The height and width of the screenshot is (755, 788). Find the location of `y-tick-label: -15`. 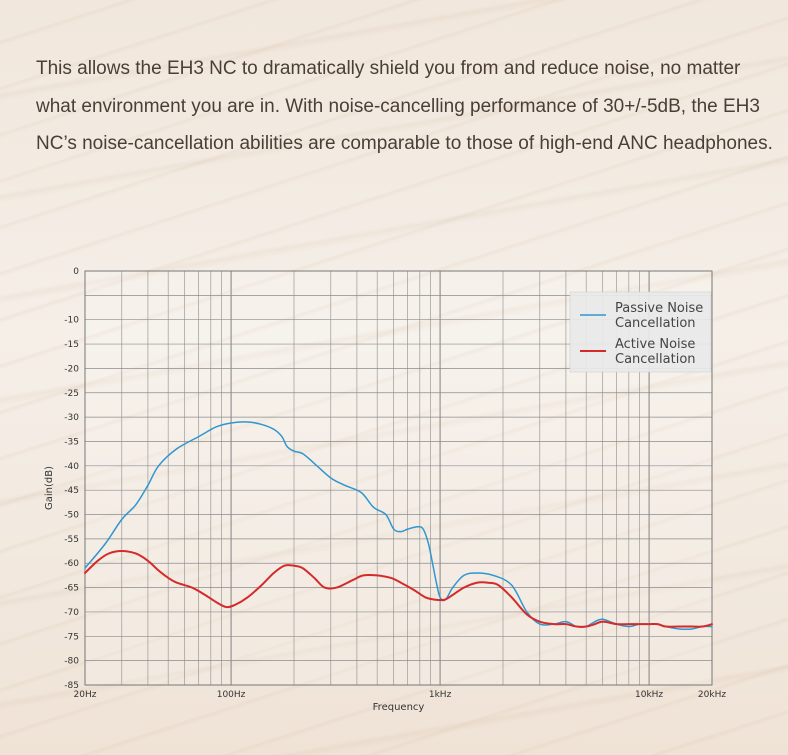

y-tick-label: -15 is located at coordinates (71, 345).